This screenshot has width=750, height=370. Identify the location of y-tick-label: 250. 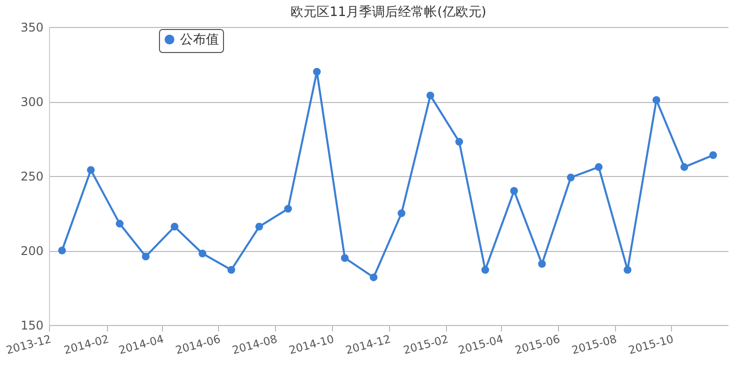
(32, 177).